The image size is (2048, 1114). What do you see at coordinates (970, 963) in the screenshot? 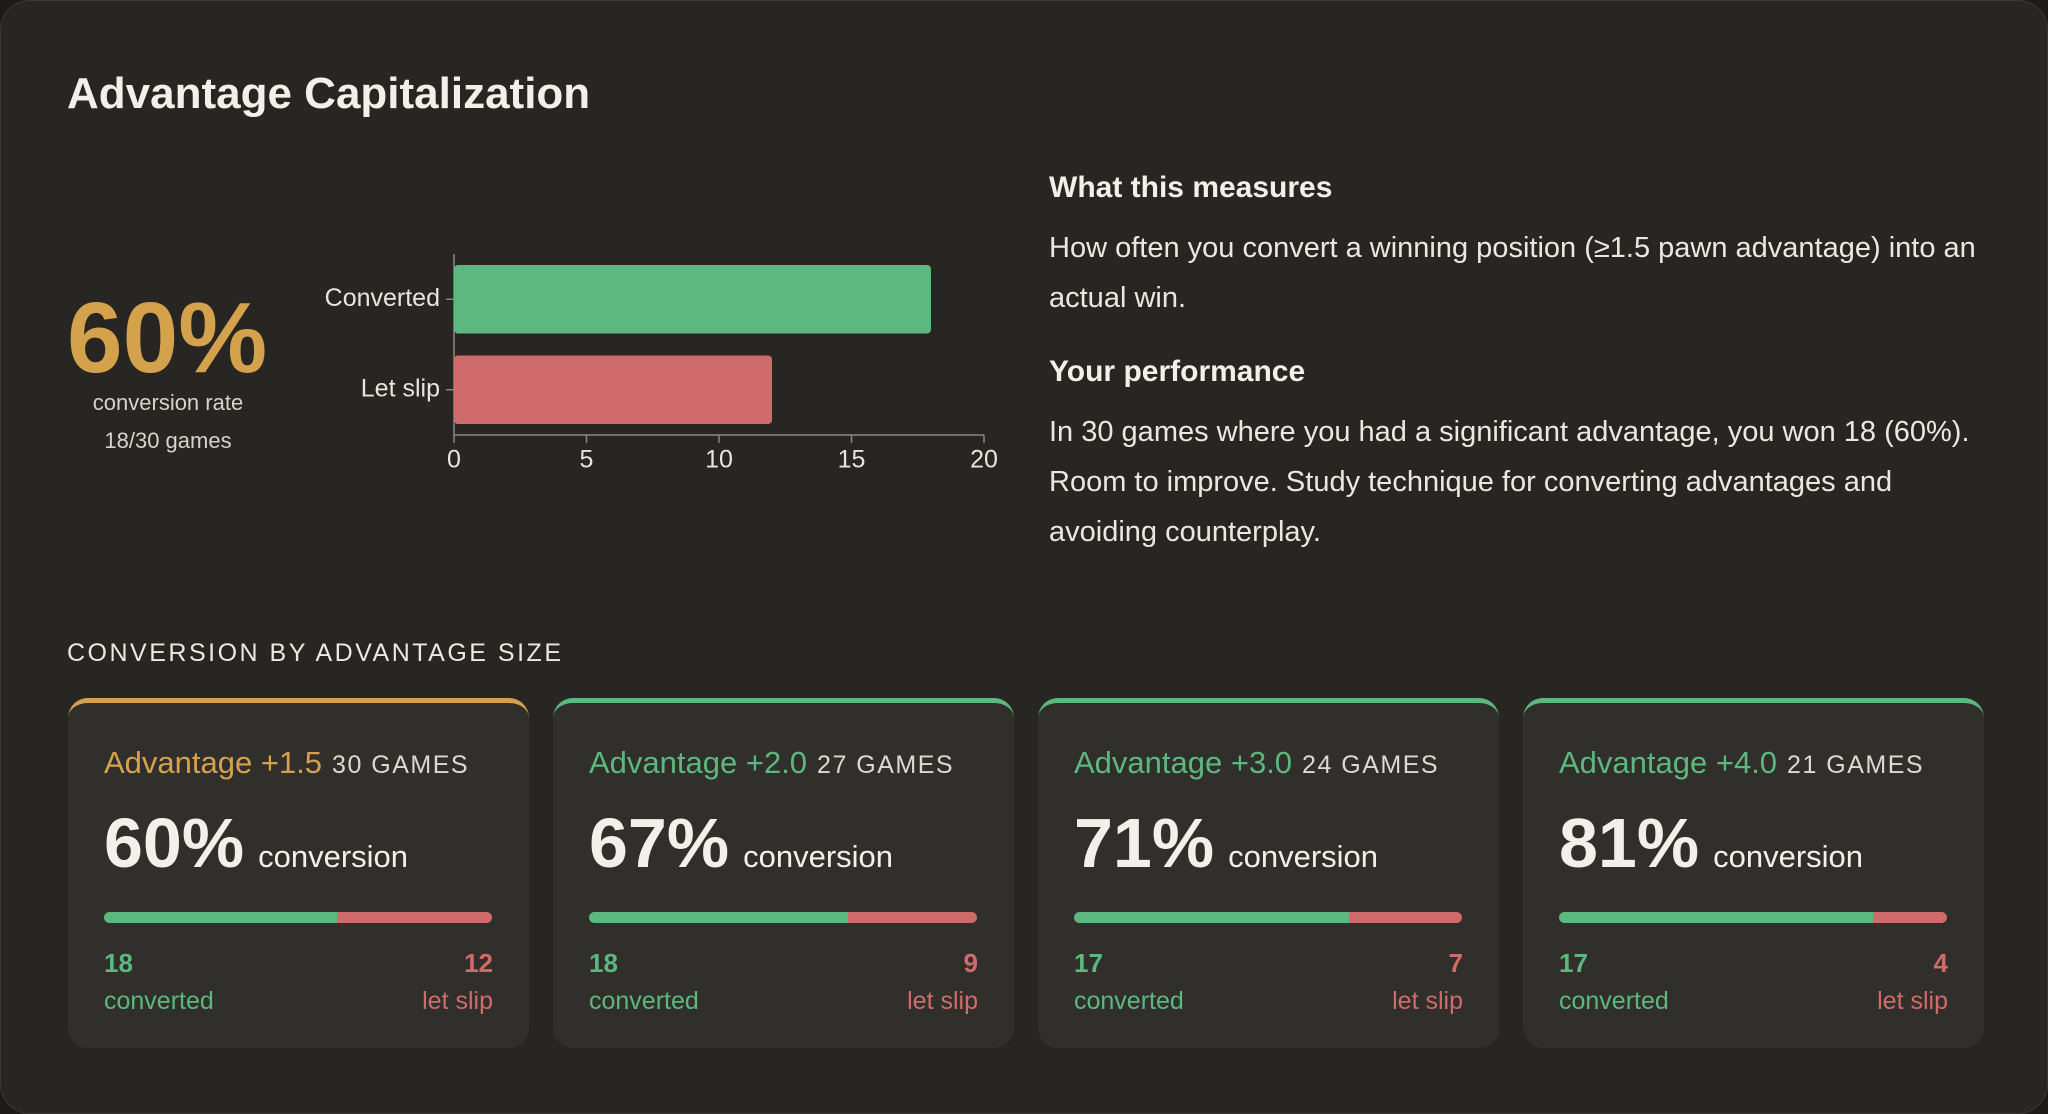
I see `let-slip-count: 9` at bounding box center [970, 963].